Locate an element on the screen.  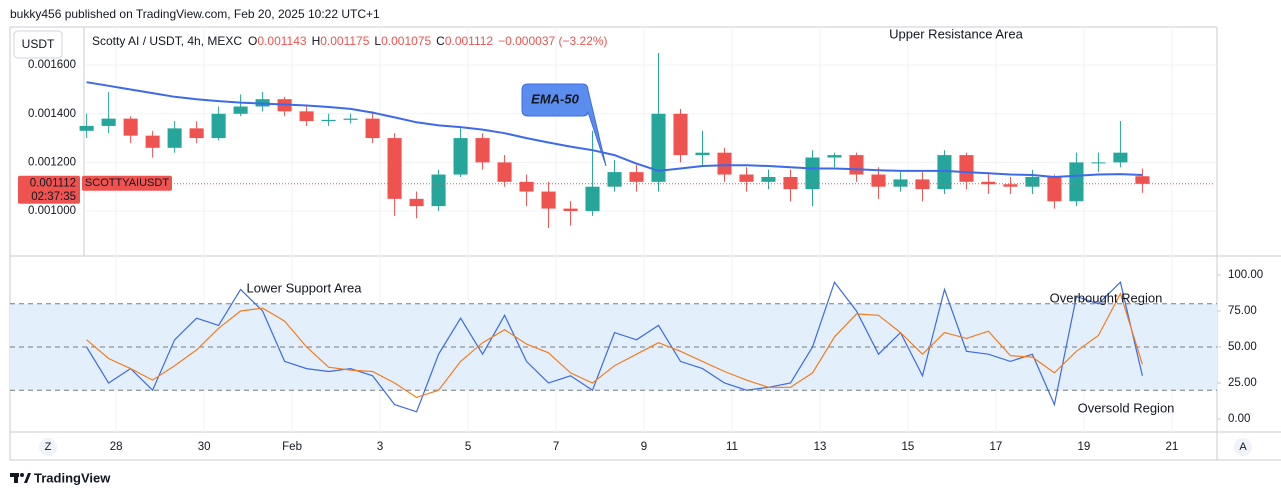
y-tick-label: 25.00 is located at coordinates (1242, 383).